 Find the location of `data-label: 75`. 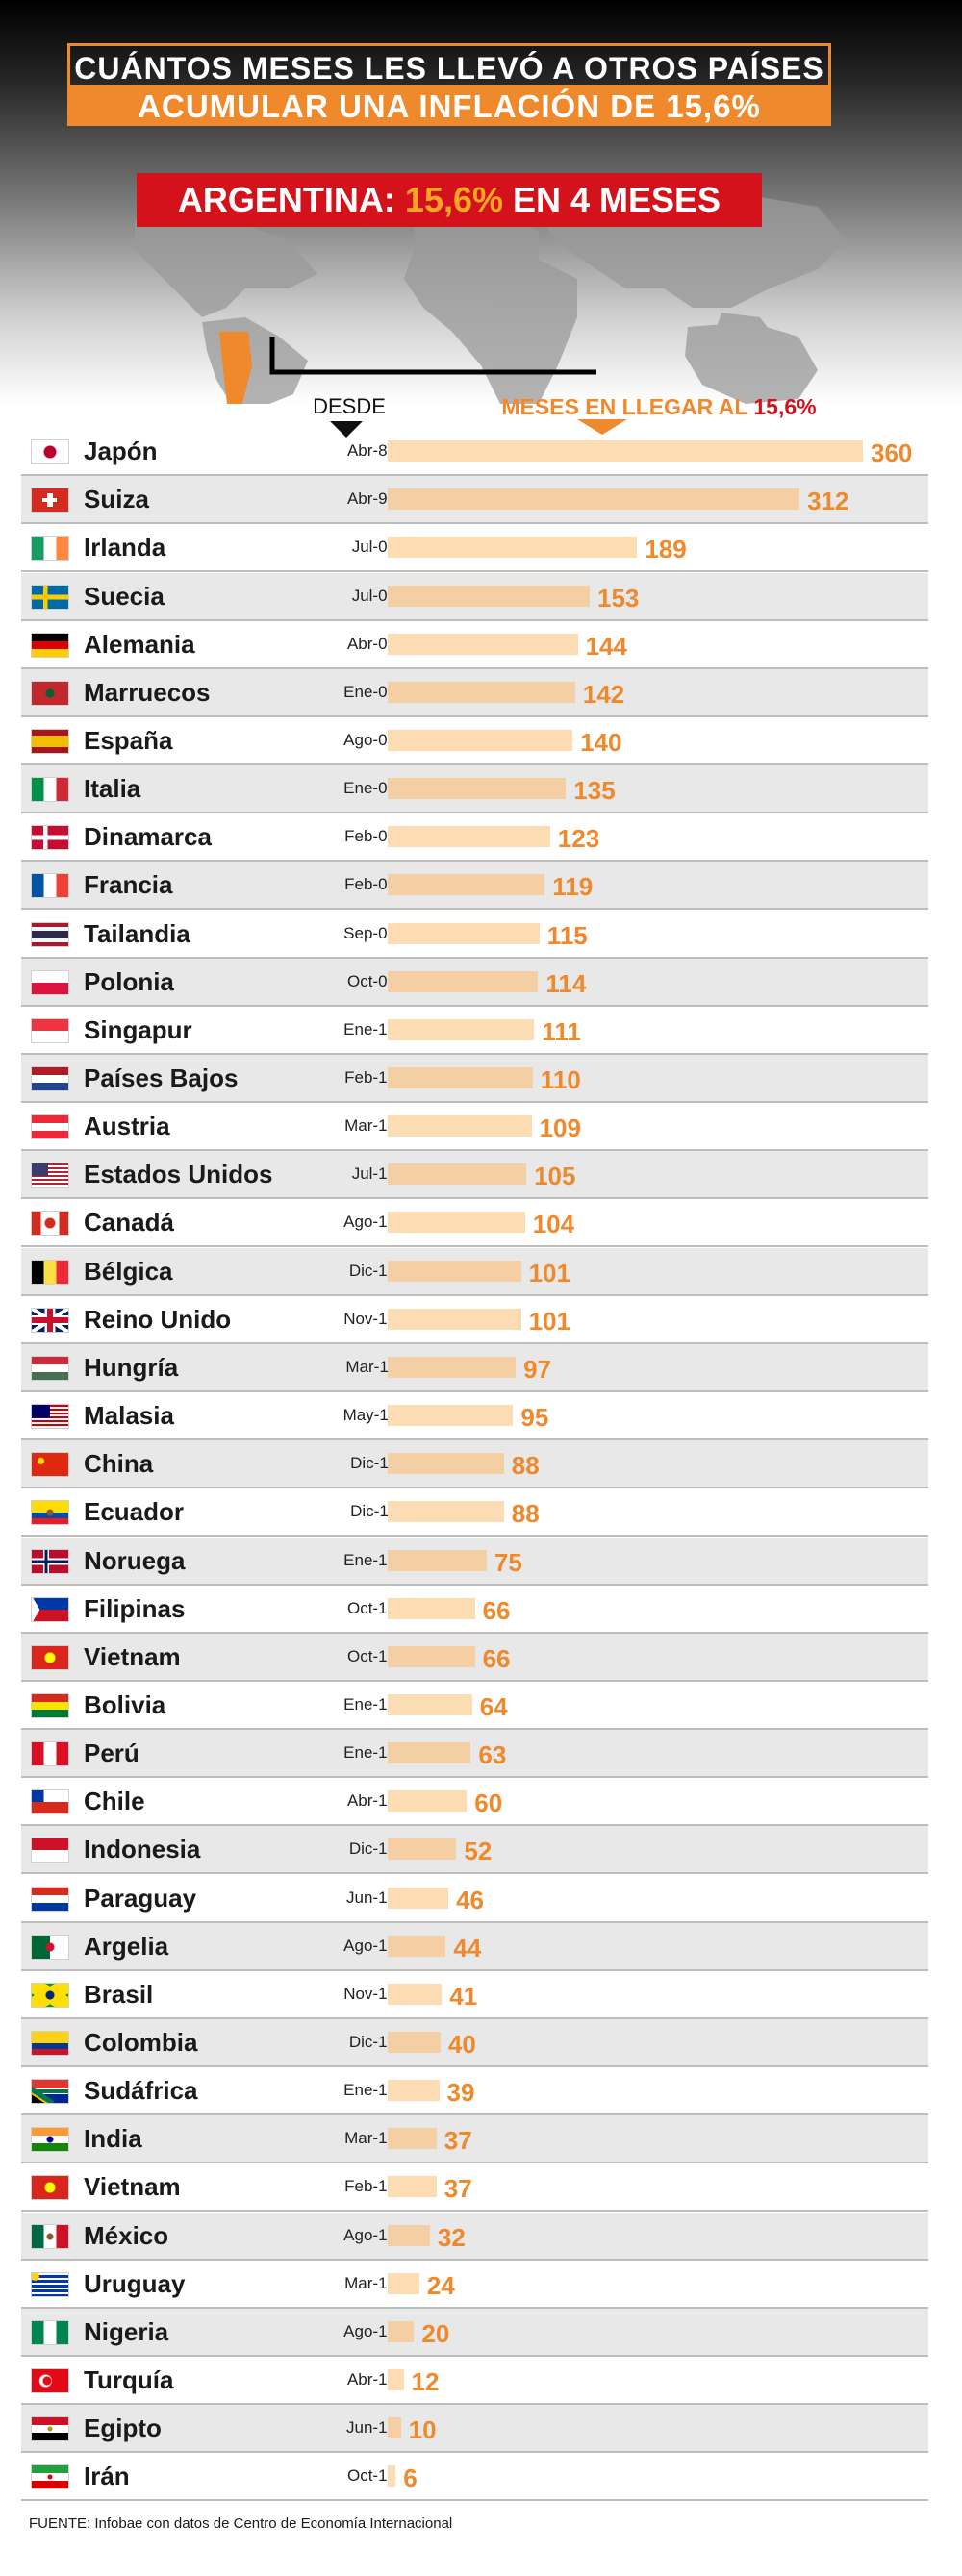

data-label: 75 is located at coordinates (508, 1562).